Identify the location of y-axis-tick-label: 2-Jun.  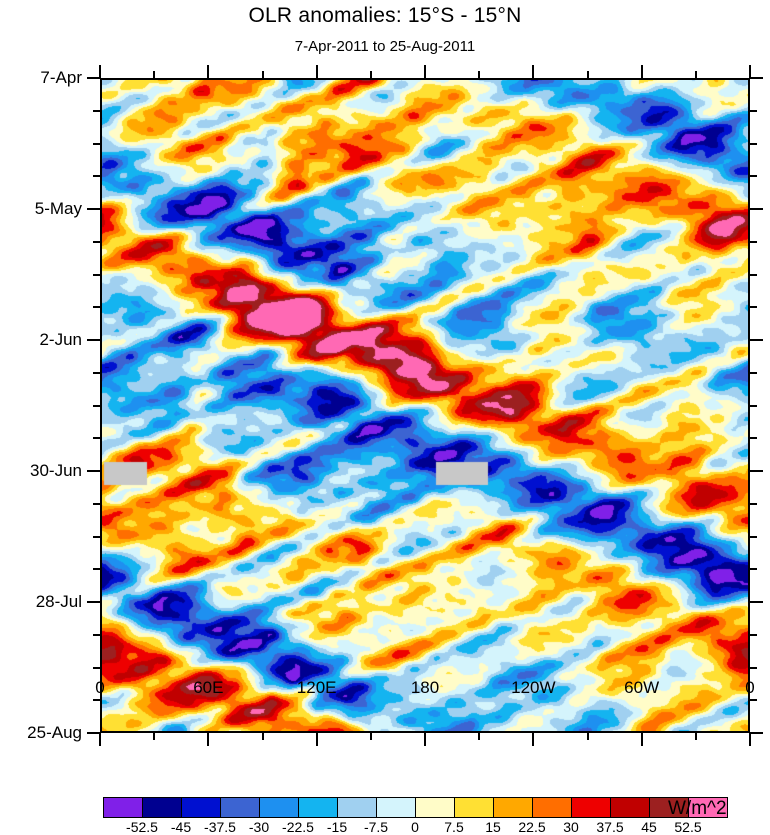
(60, 339).